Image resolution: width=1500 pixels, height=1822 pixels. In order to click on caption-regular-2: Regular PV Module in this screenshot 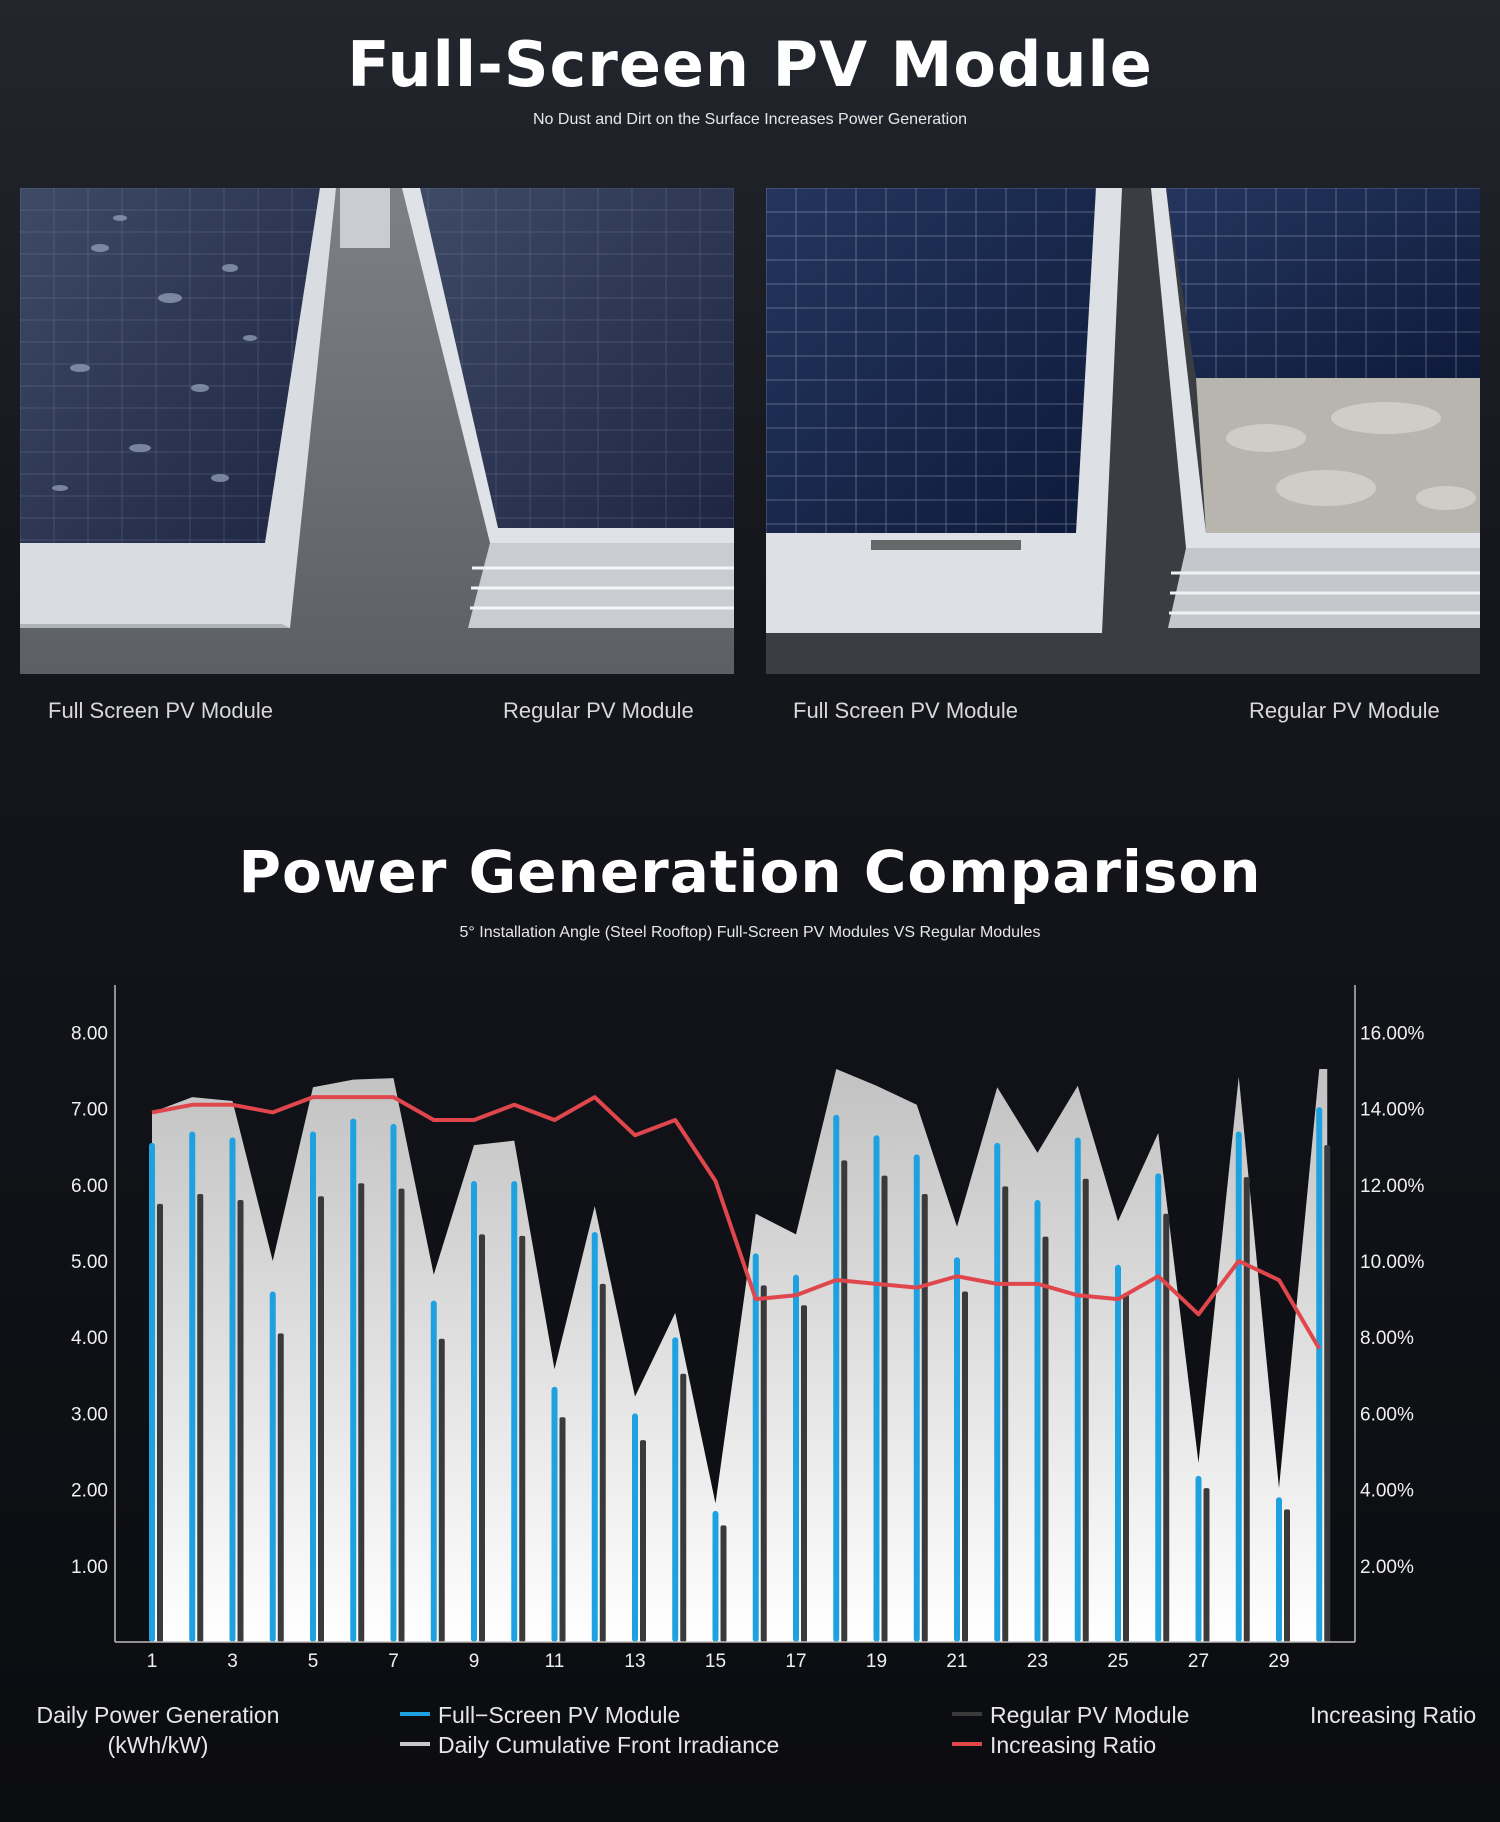, I will do `click(1344, 710)`.